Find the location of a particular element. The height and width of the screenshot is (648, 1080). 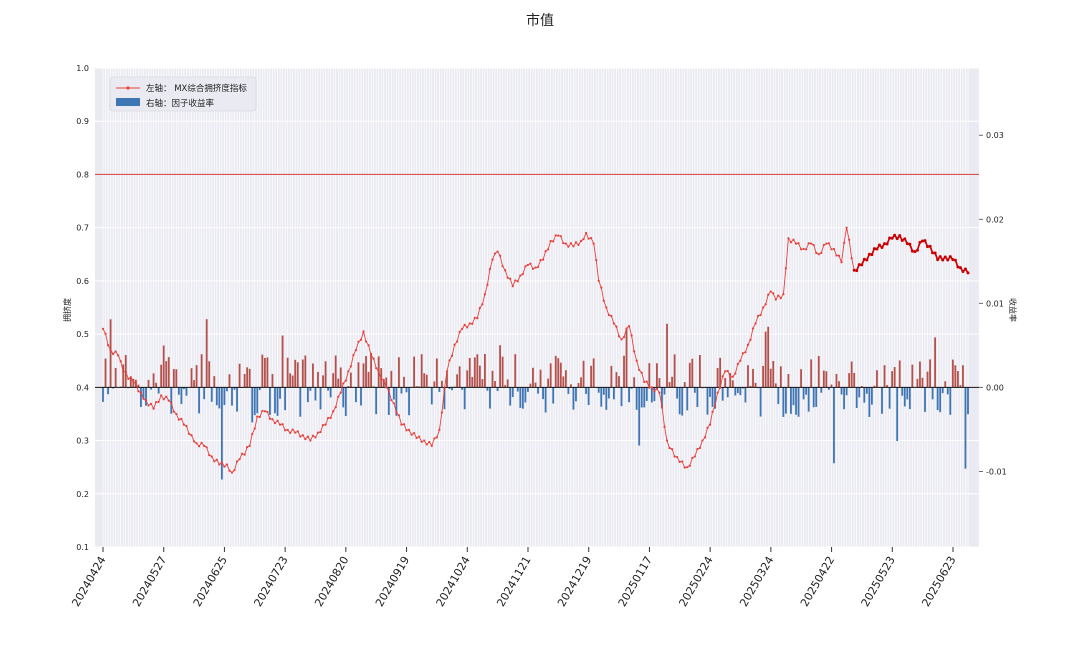

x-tick-label: 20241024 is located at coordinates (453, 581).